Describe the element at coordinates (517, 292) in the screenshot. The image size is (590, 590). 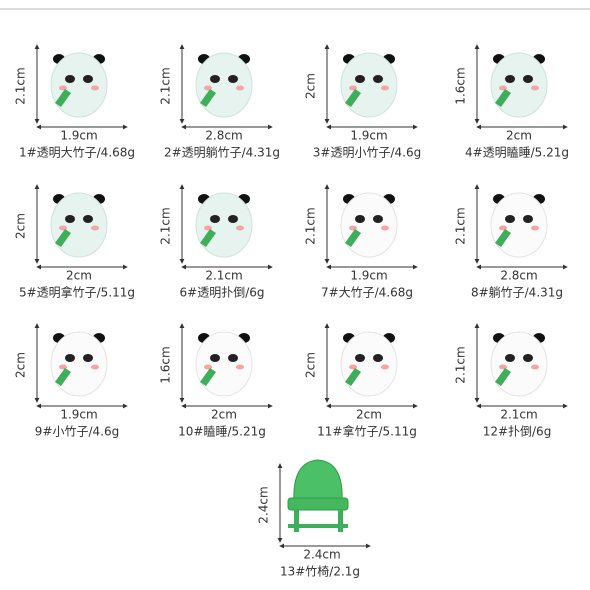
I see `caption: 8#躺竹子/4.31g` at that location.